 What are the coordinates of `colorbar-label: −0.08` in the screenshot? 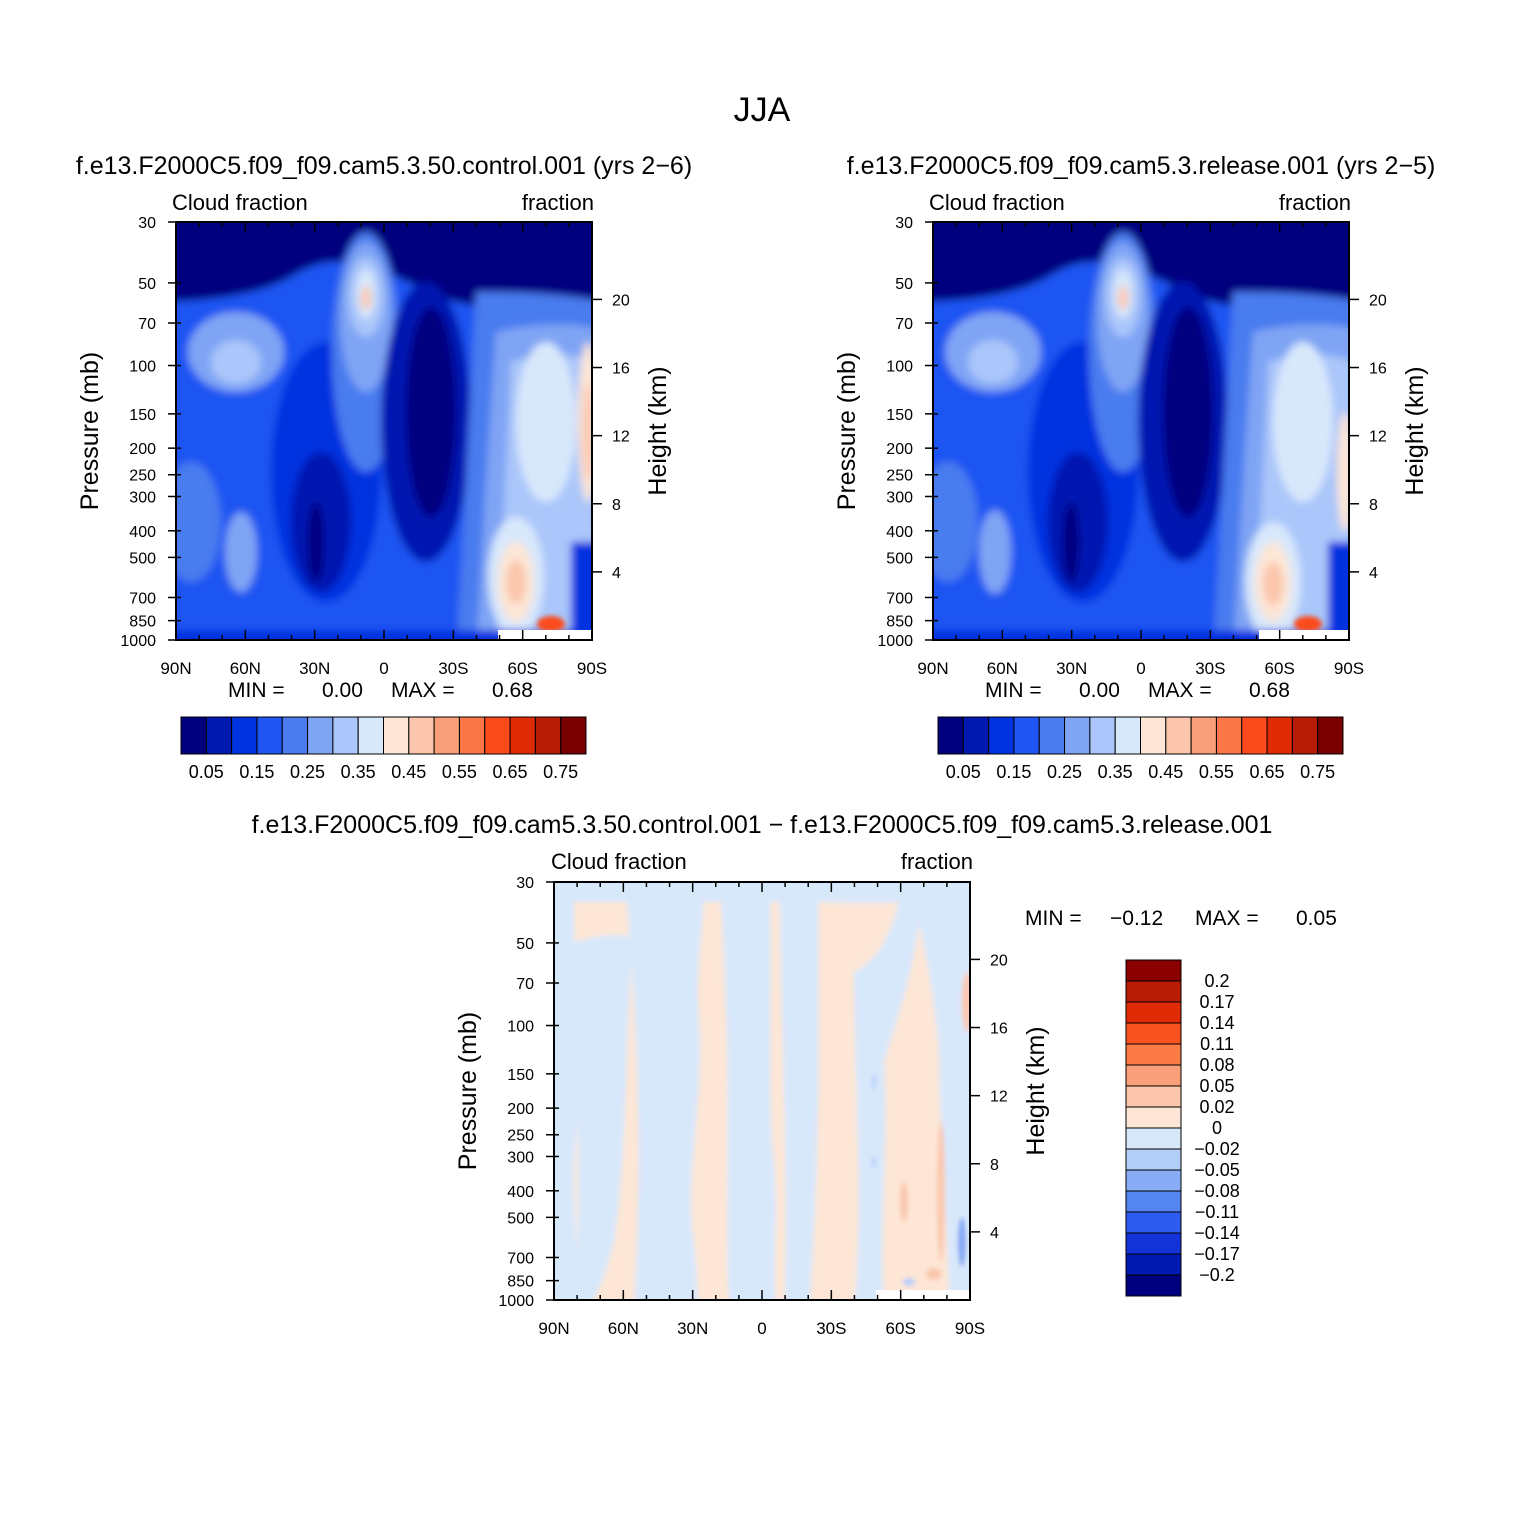 It's located at (1217, 1191).